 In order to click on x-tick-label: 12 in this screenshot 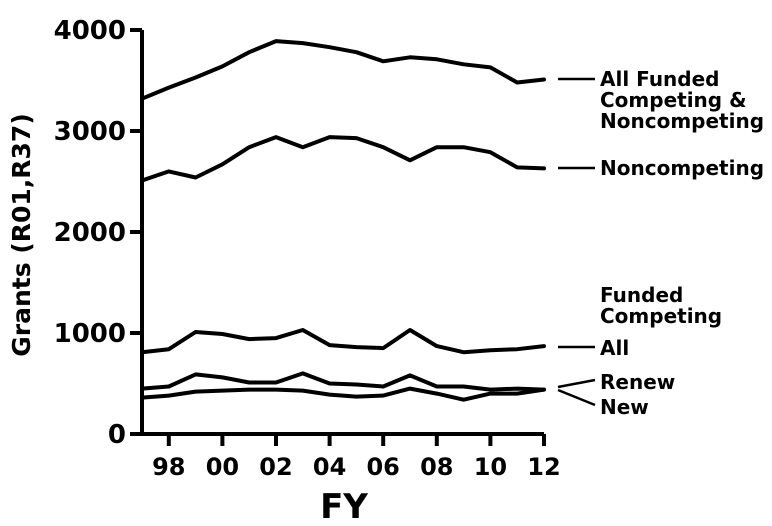, I will do `click(543, 467)`.